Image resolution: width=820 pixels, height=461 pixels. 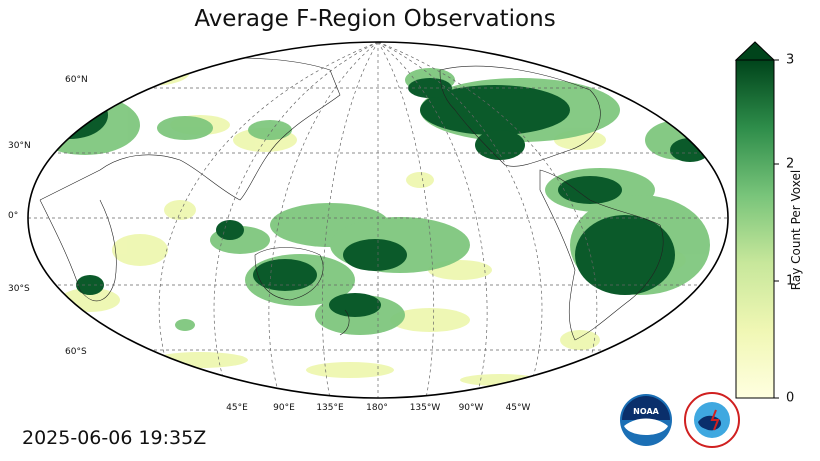 What do you see at coordinates (790, 281) in the screenshot?
I see `colorbar-tick-1: 1` at bounding box center [790, 281].